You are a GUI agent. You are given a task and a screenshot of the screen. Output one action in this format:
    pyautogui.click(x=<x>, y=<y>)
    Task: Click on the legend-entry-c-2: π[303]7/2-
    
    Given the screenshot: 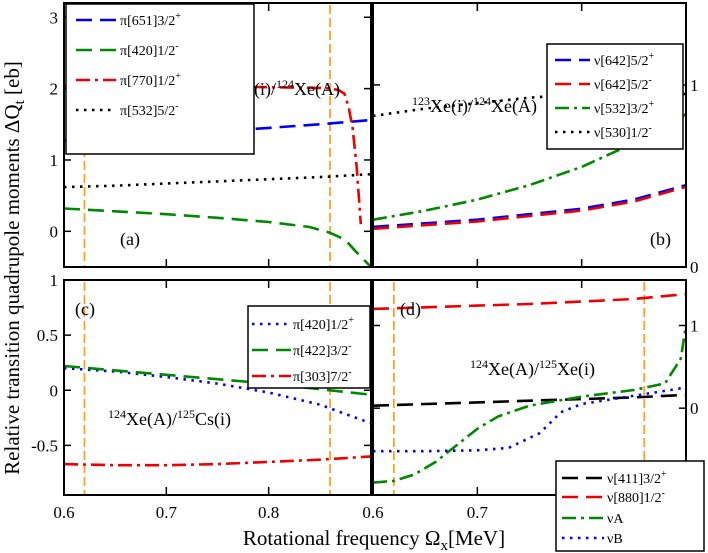 What is the action you would take?
    pyautogui.click(x=322, y=376)
    